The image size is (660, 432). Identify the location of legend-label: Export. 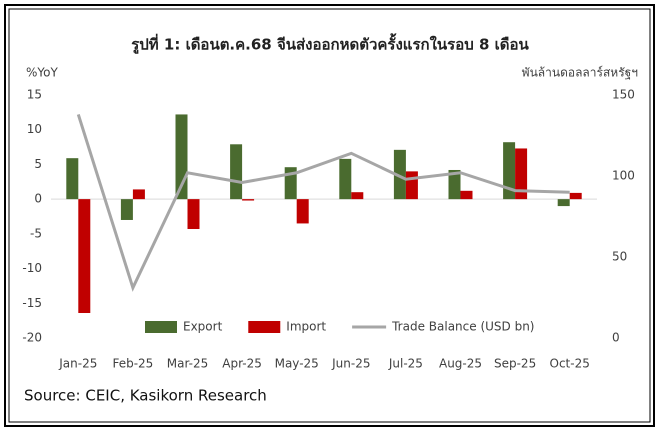
(203, 327).